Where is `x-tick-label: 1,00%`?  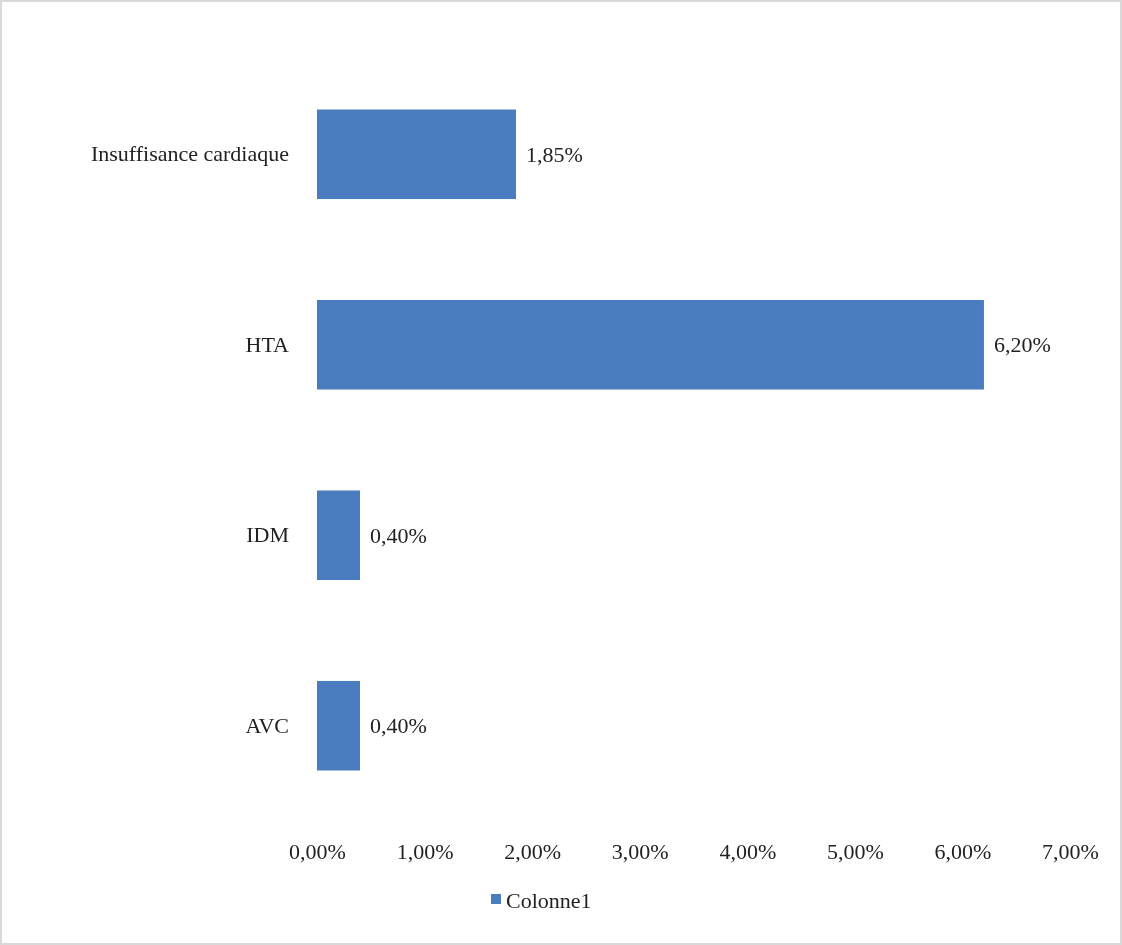
x-tick-label: 1,00% is located at coordinates (425, 851).